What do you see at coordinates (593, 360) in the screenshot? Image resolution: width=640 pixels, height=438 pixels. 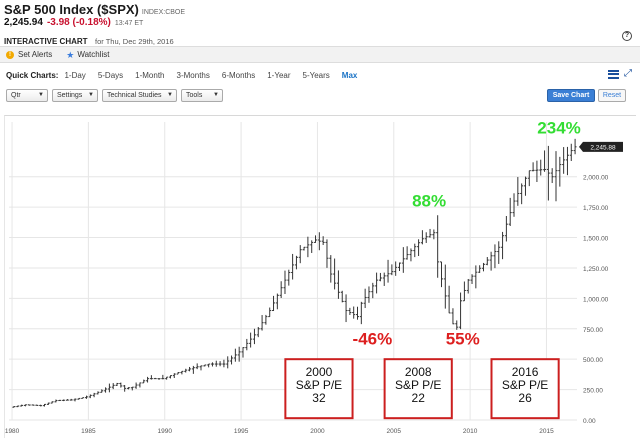 I see `y-tick-label: 500.00` at bounding box center [593, 360].